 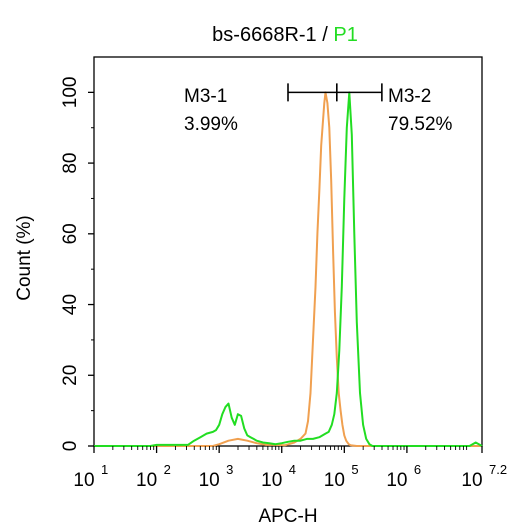 What do you see at coordinates (167, 469) in the screenshot?
I see `x-tick-exponent: 2` at bounding box center [167, 469].